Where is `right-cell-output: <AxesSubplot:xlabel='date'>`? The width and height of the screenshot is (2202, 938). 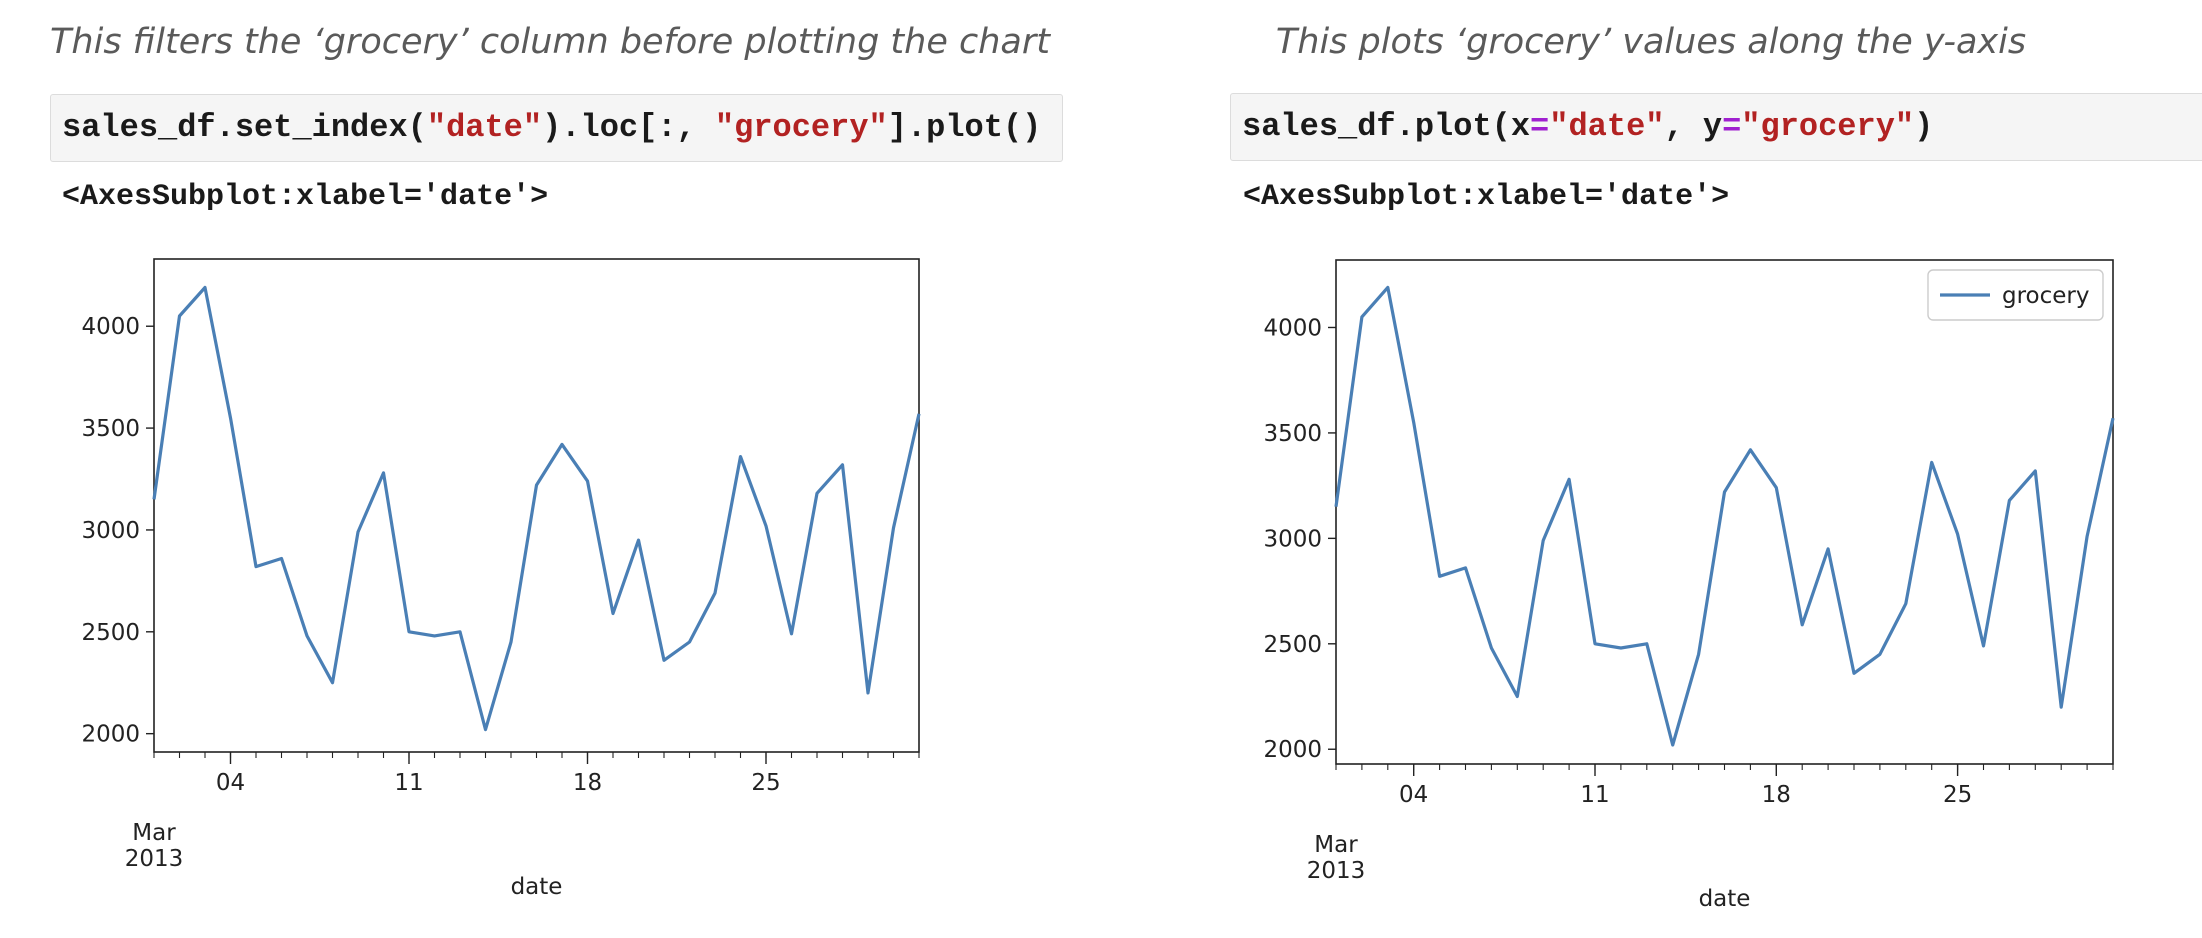 right-cell-output: <AxesSubplot:xlabel='date'> is located at coordinates (1486, 197).